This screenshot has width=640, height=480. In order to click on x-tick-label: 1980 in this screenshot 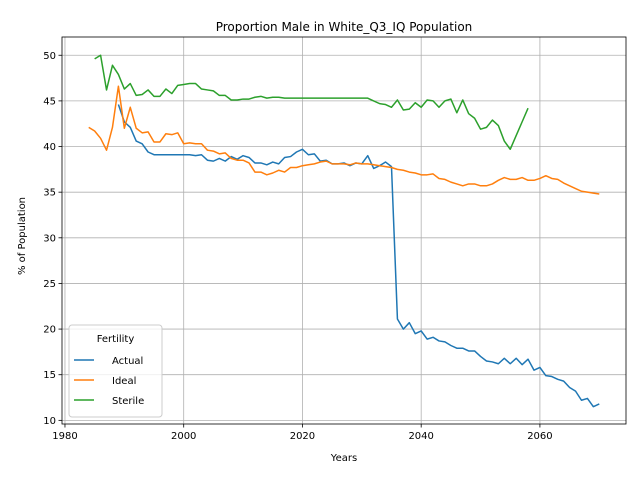, I will do `click(64, 436)`.